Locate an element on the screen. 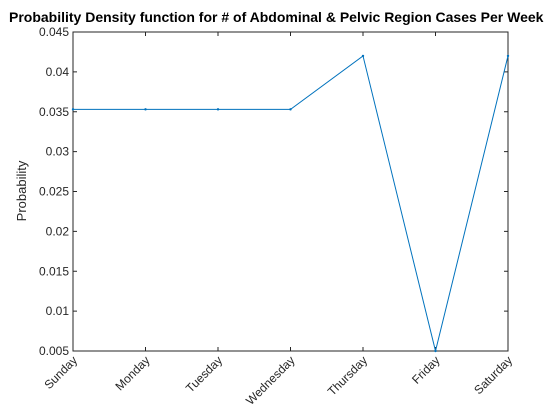 This screenshot has width=560, height=420. y-tick-label: 0.02 is located at coordinates (58, 231).